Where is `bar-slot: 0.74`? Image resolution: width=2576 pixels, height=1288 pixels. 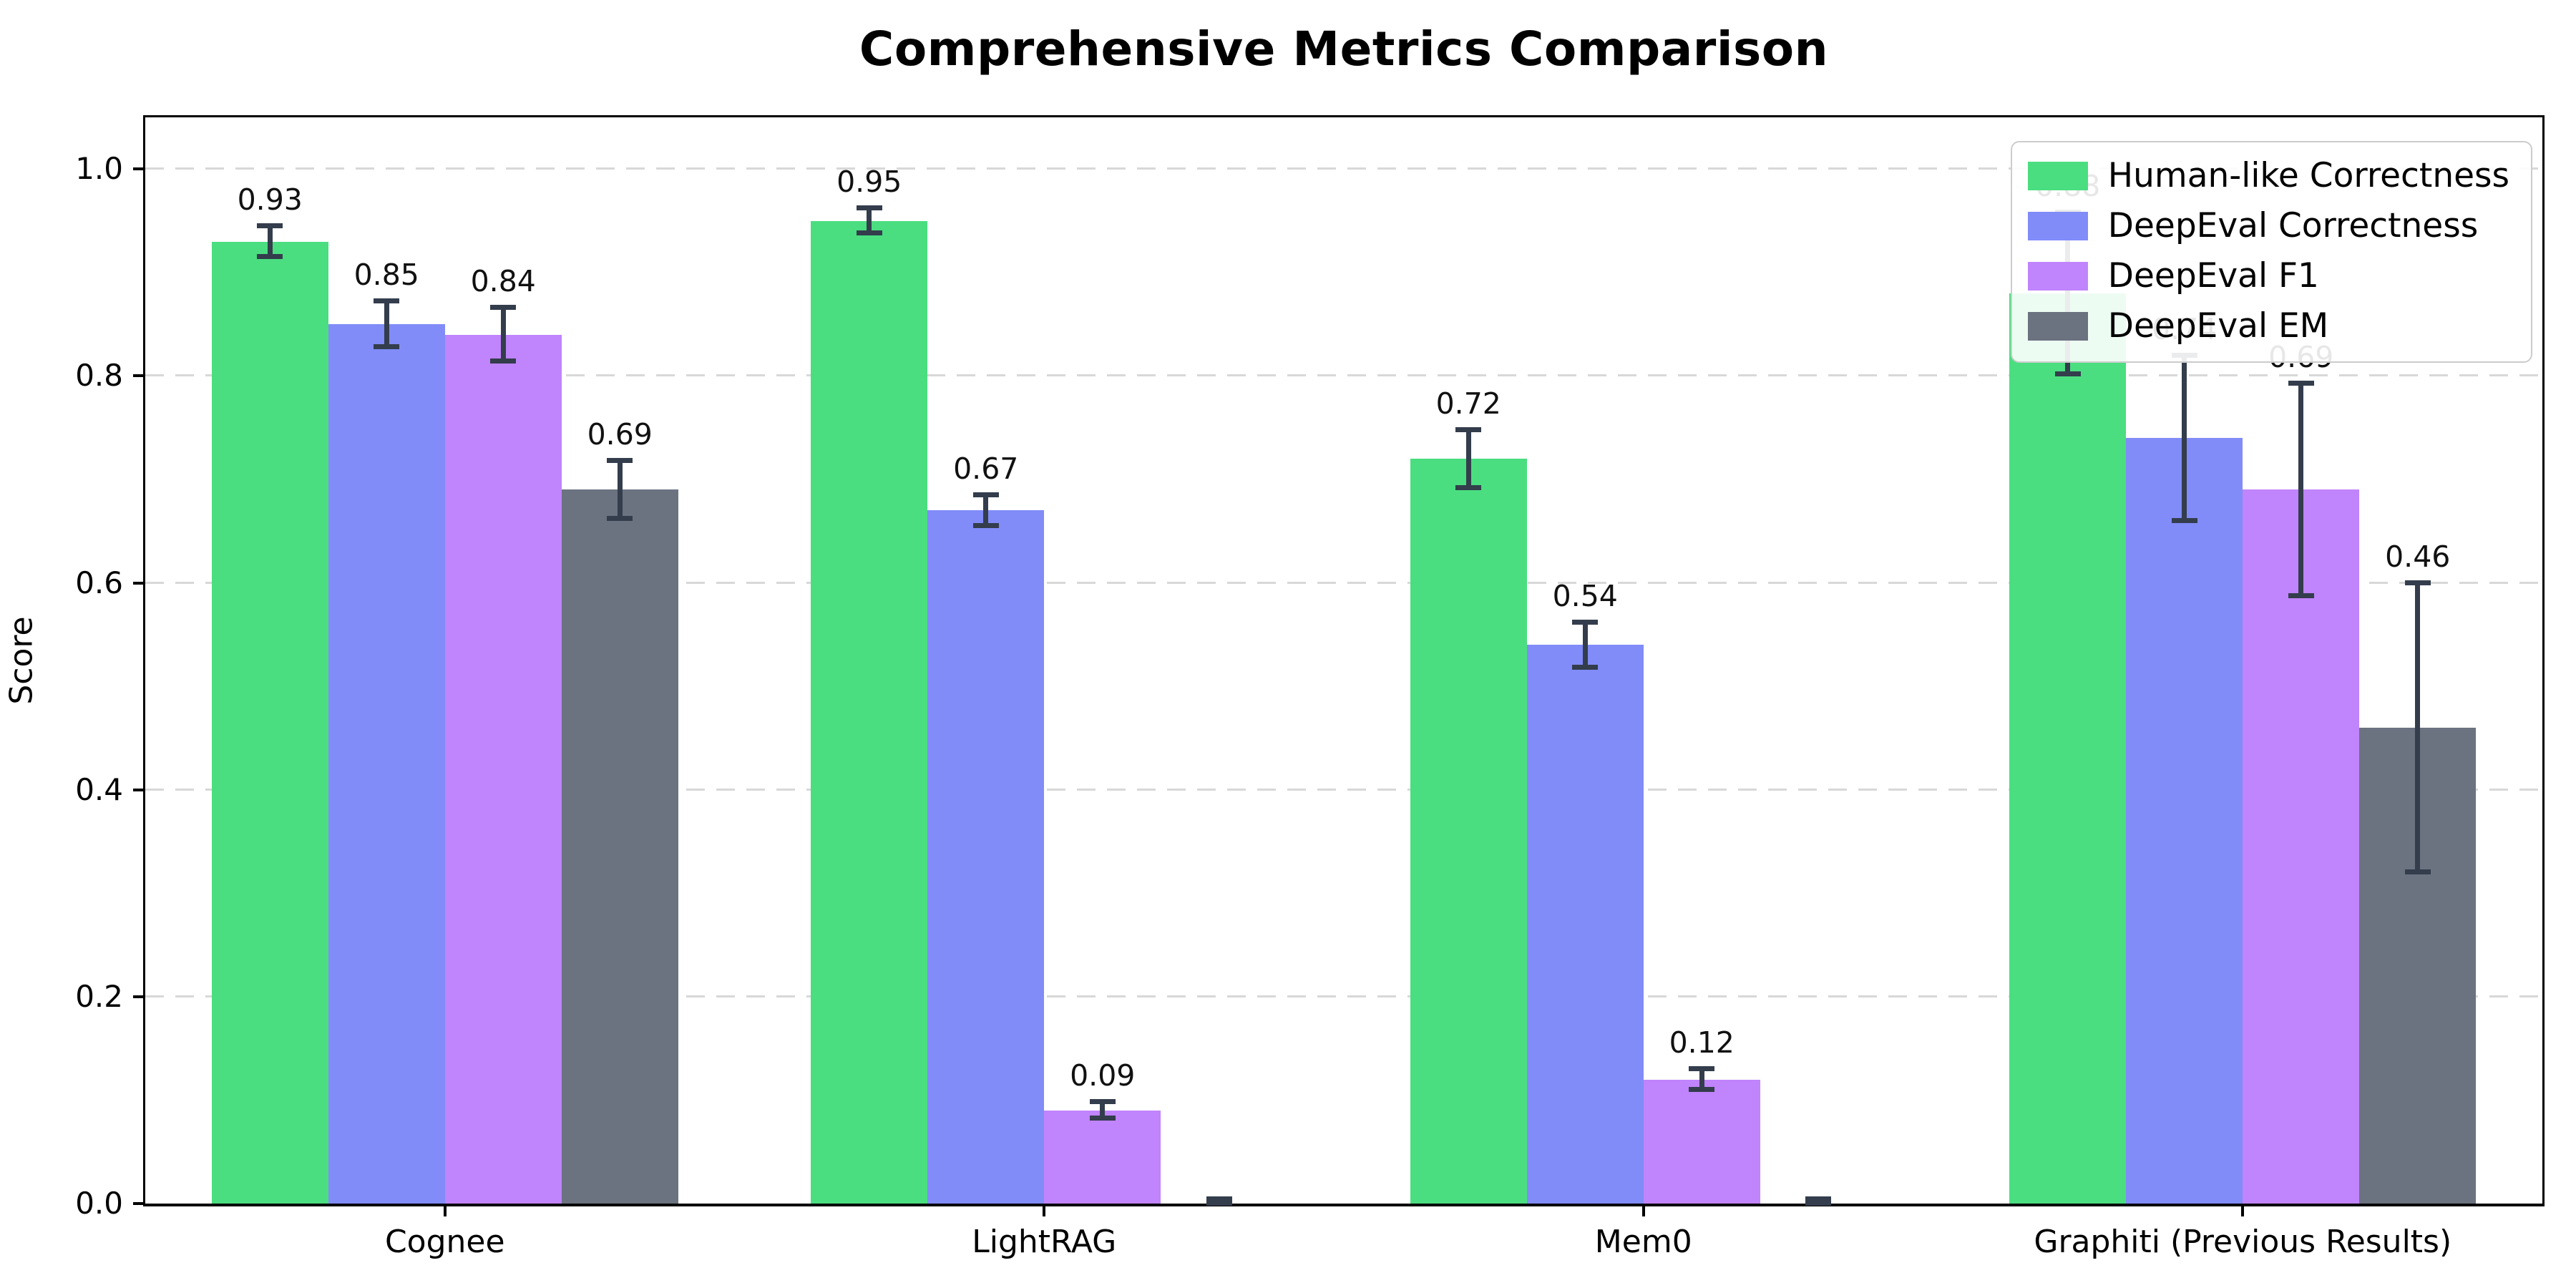
bar-slot: 0.74 is located at coordinates (2184, 660).